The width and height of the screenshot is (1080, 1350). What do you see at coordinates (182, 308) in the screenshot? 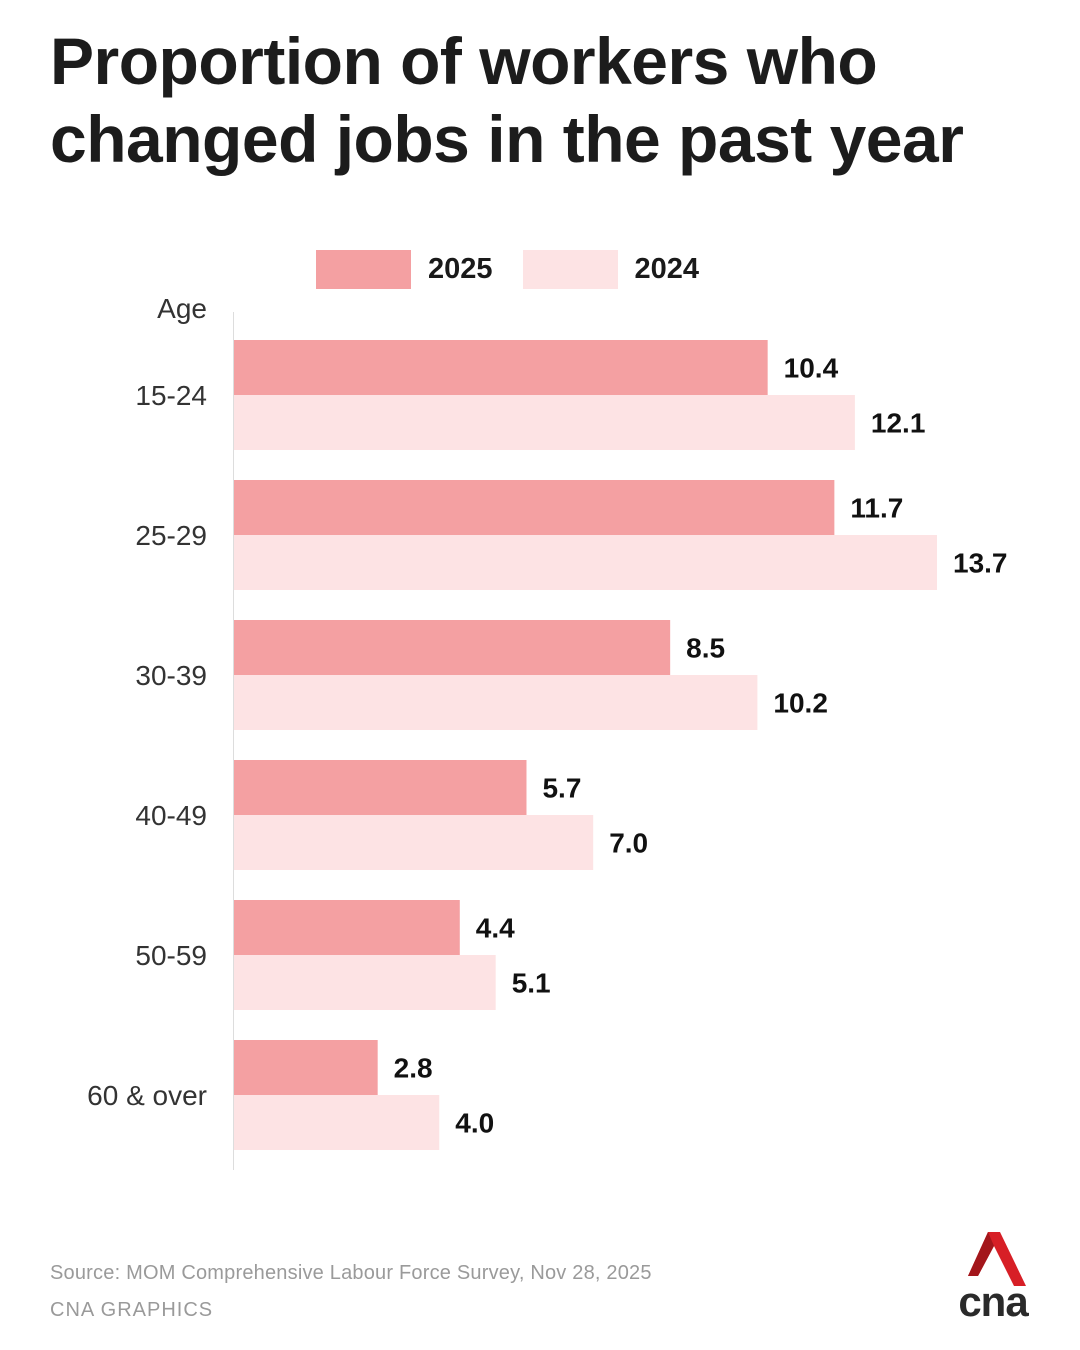
I see `y-axis-title: Age` at bounding box center [182, 308].